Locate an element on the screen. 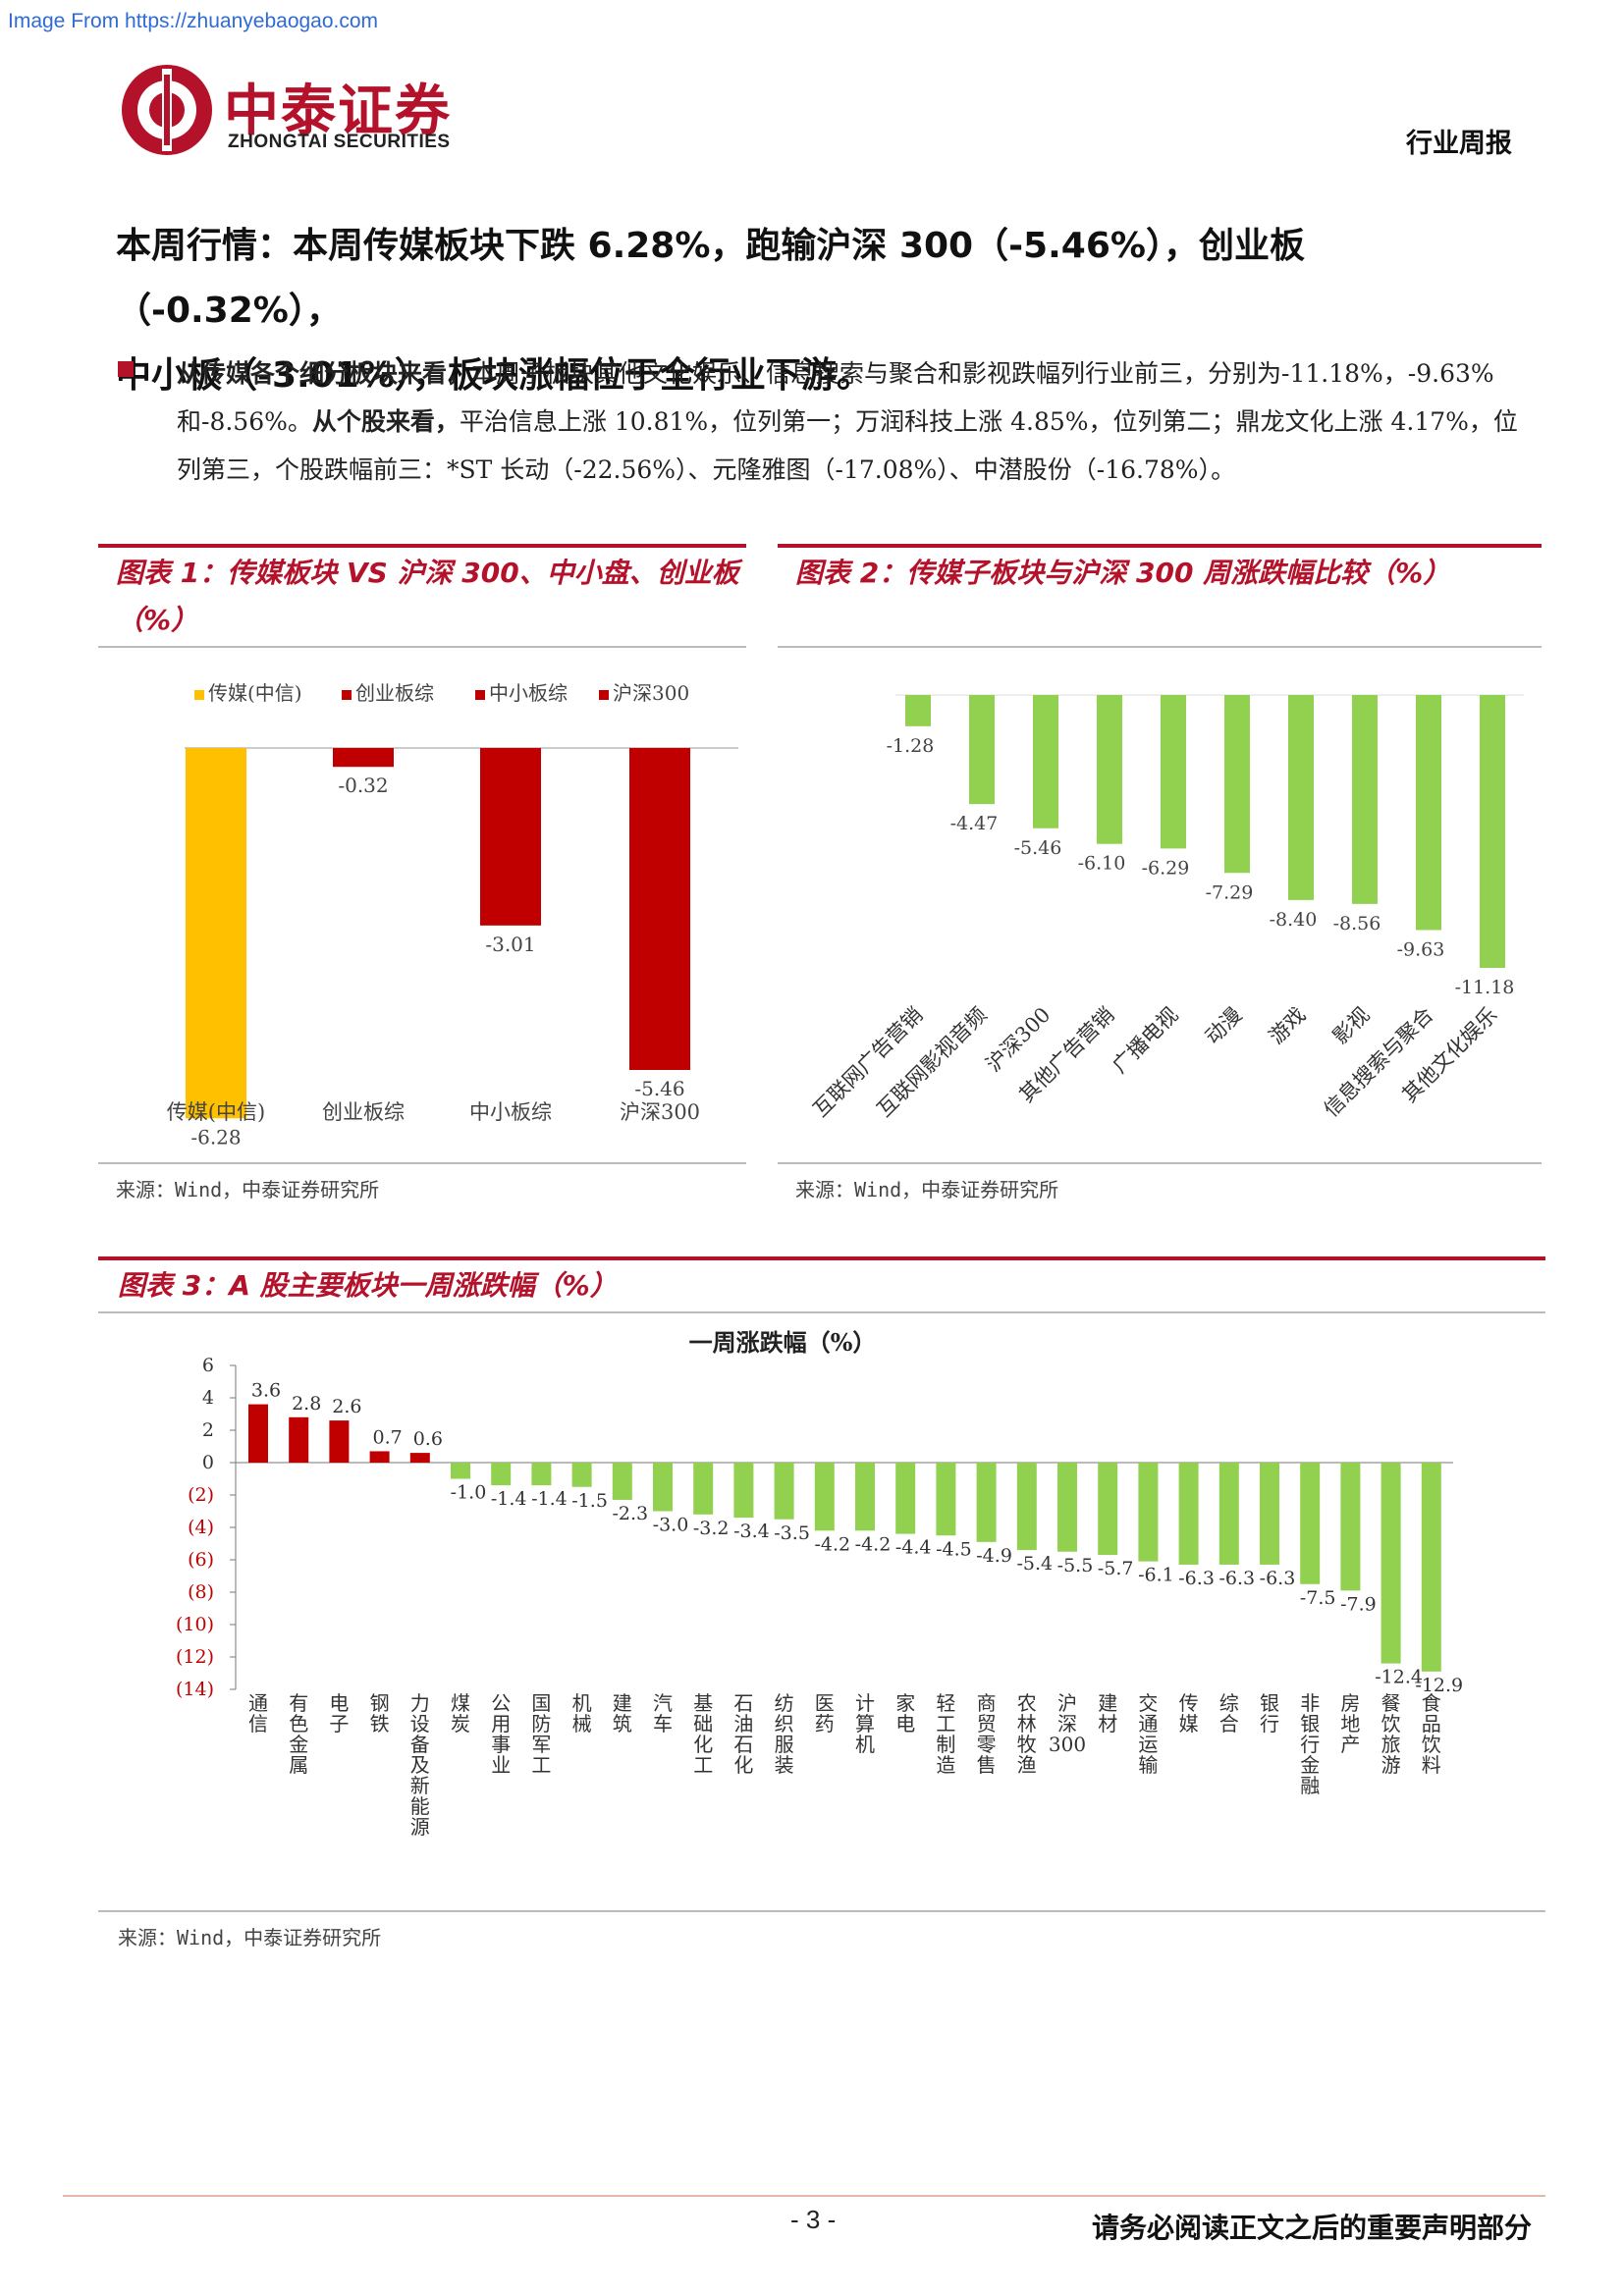 This screenshot has height=2296, width=1624. figure1-source: 来源：Wind，中泰证券研究所 is located at coordinates (248, 1189).